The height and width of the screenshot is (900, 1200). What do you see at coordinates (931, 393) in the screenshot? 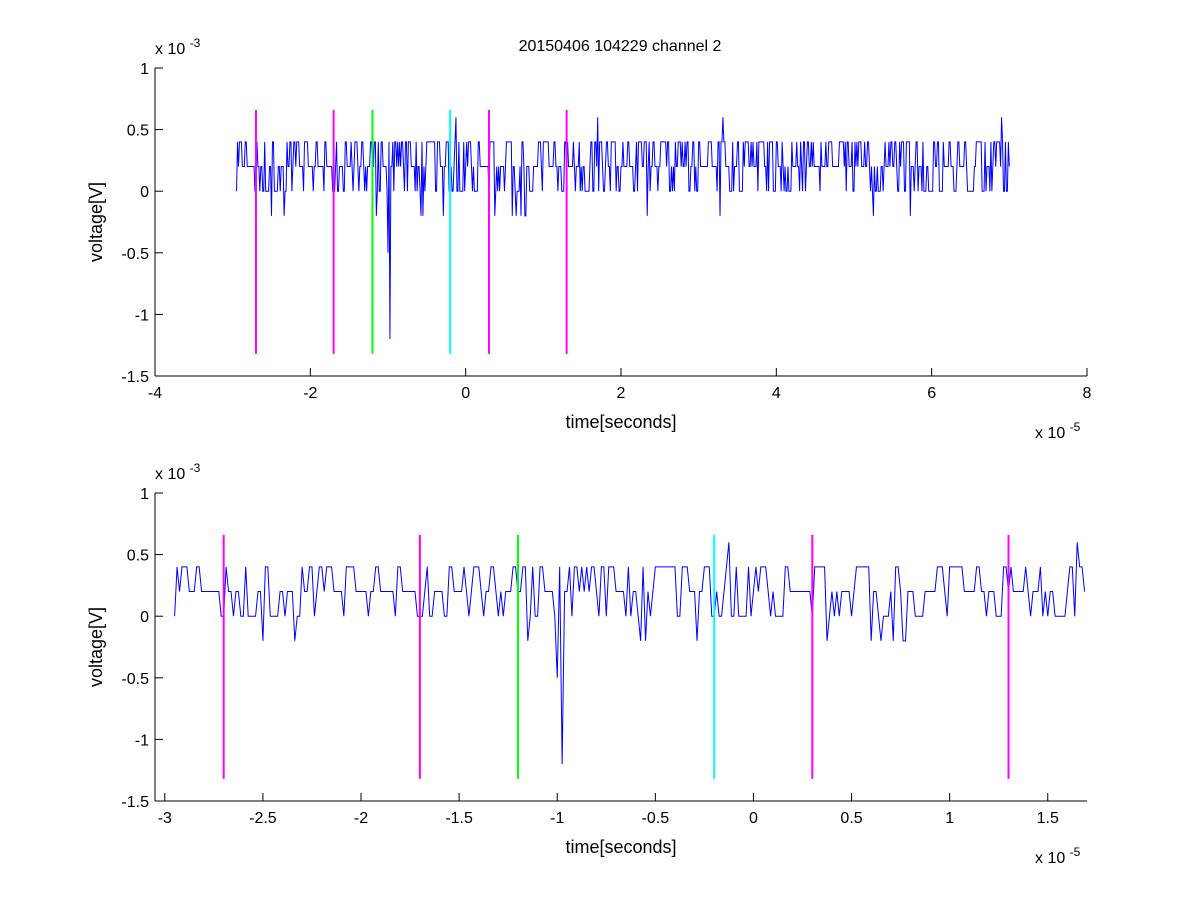
I see `x-tick-label: 6` at bounding box center [931, 393].